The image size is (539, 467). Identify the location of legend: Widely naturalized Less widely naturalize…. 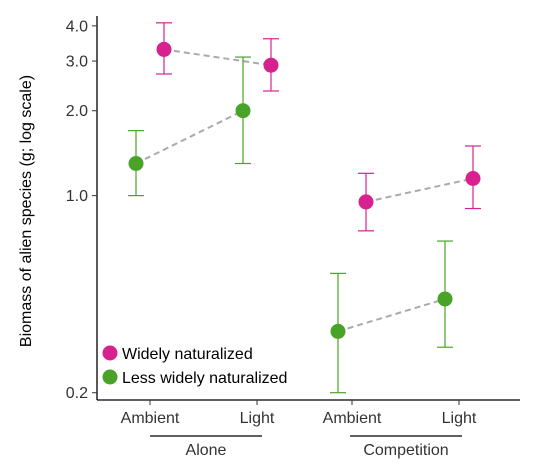
(194, 366).